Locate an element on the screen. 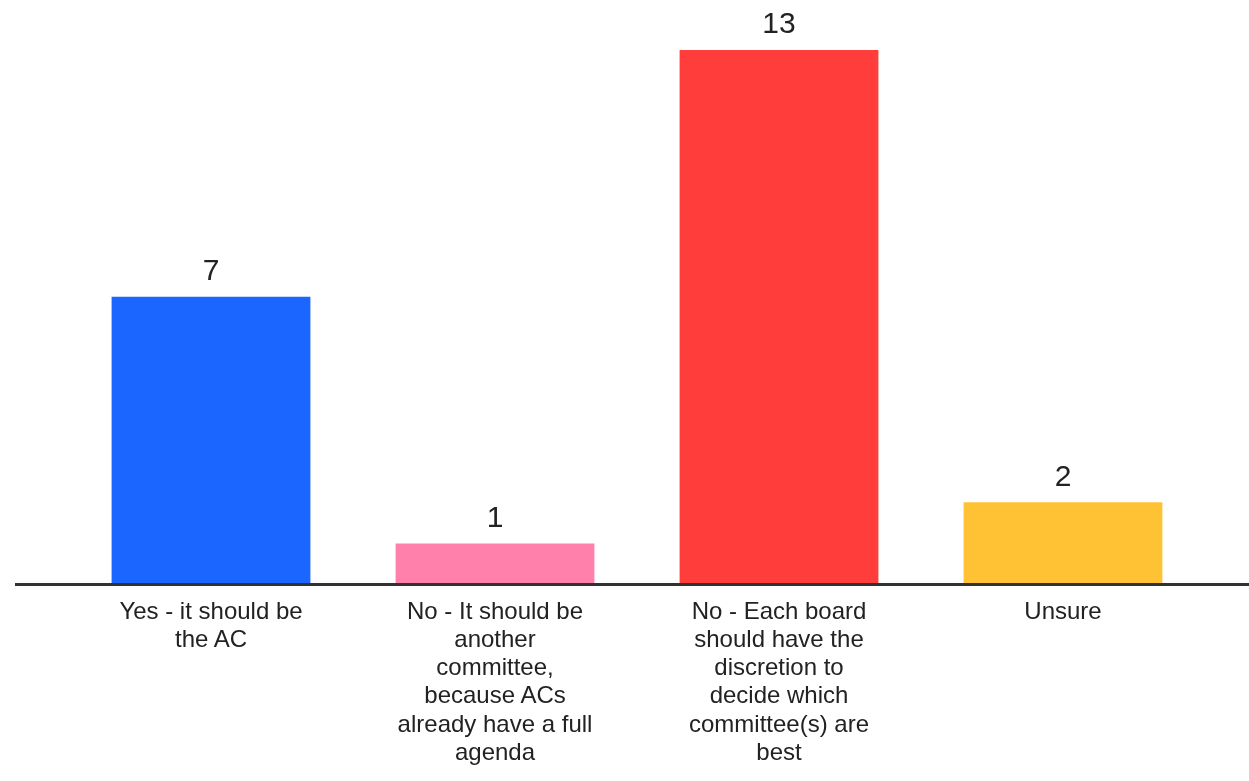  x-tick-label: Yes - it should be the AC is located at coordinates (211, 625).